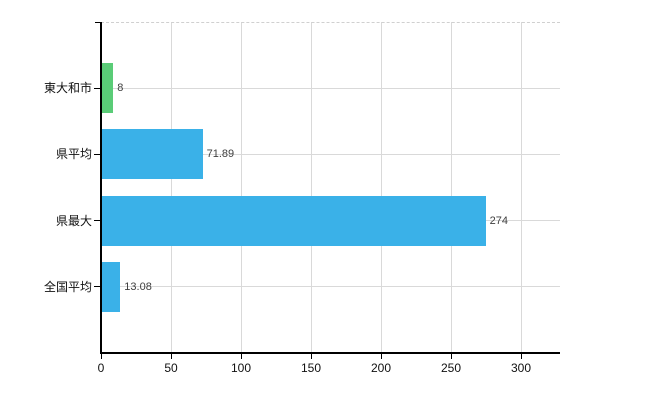 Image resolution: width=650 pixels, height=400 pixels. I want to click on plot-top-border, so click(330, 22).